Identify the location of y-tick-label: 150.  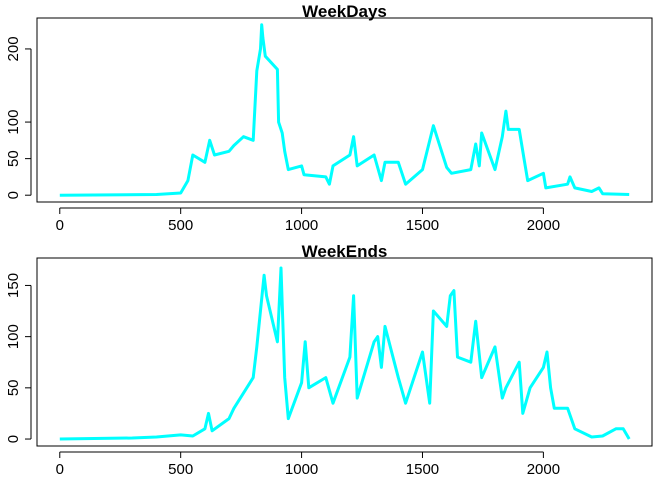
(13, 285).